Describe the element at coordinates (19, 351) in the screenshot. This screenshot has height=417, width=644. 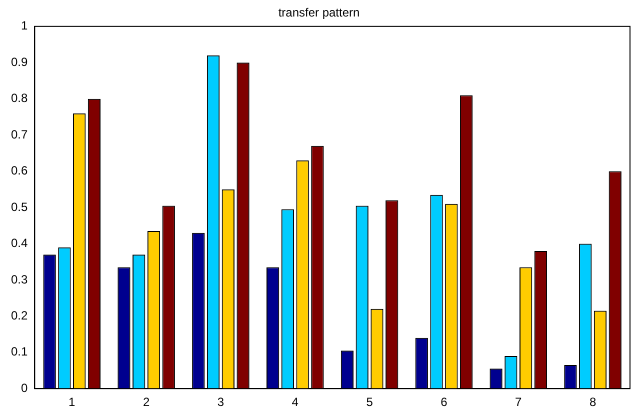
I see `y-tick-label: 0.1` at that location.